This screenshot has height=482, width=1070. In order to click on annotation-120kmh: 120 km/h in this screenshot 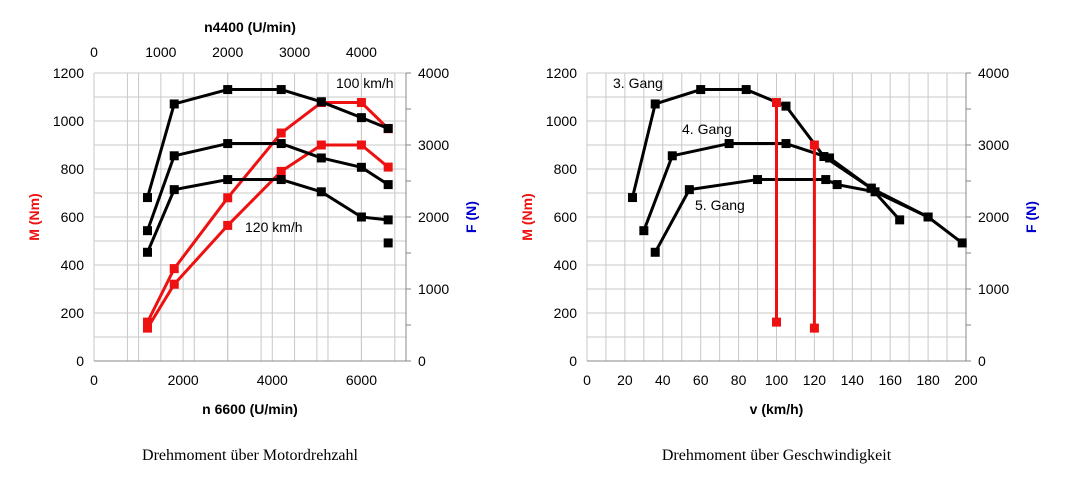, I will do `click(274, 227)`.